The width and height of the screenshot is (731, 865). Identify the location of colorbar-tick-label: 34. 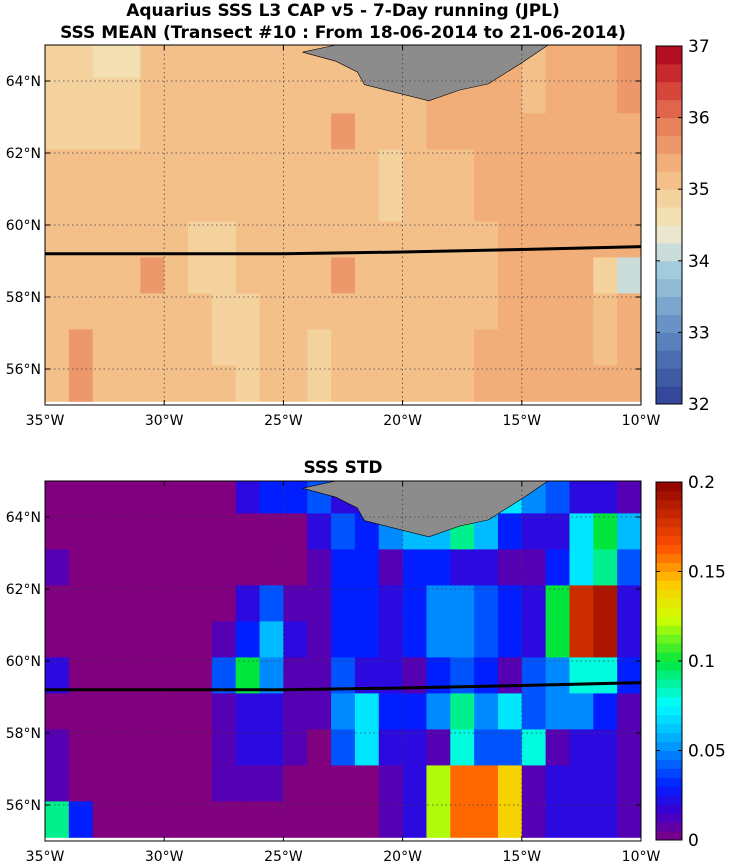
(699, 262).